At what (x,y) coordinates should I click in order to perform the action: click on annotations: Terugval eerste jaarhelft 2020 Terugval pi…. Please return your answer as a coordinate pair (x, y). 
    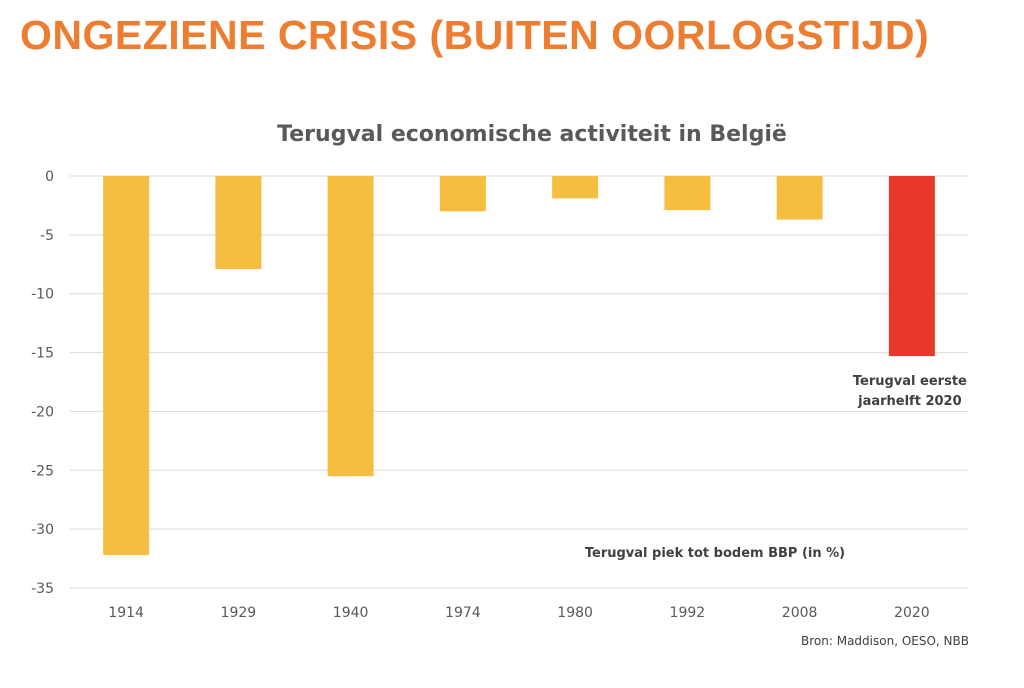
    Looking at the image, I should click on (776, 467).